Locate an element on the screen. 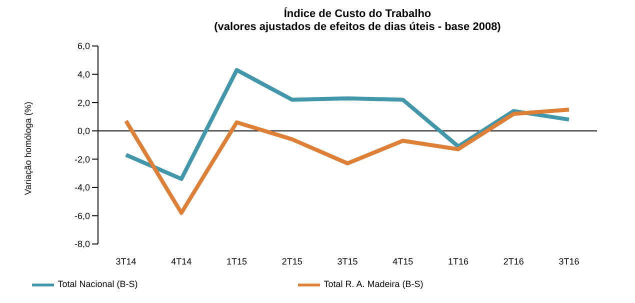 This screenshot has width=635, height=303. y-tick-label: 2,0 is located at coordinates (83, 103).